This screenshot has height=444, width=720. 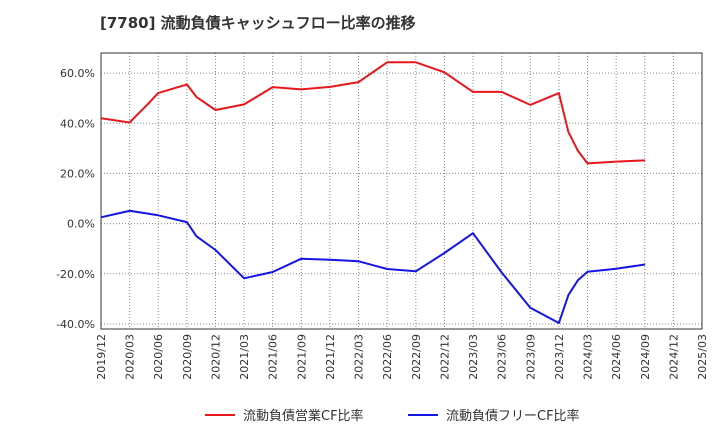 I want to click on x-tick-label: 2019/12, so click(x=101, y=357).